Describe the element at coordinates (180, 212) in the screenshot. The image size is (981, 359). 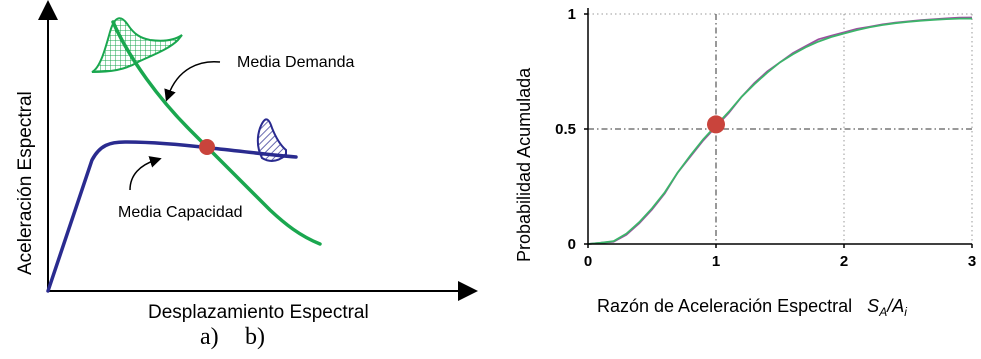
I see `annotation-media-capacidad: Media Capacidad` at that location.